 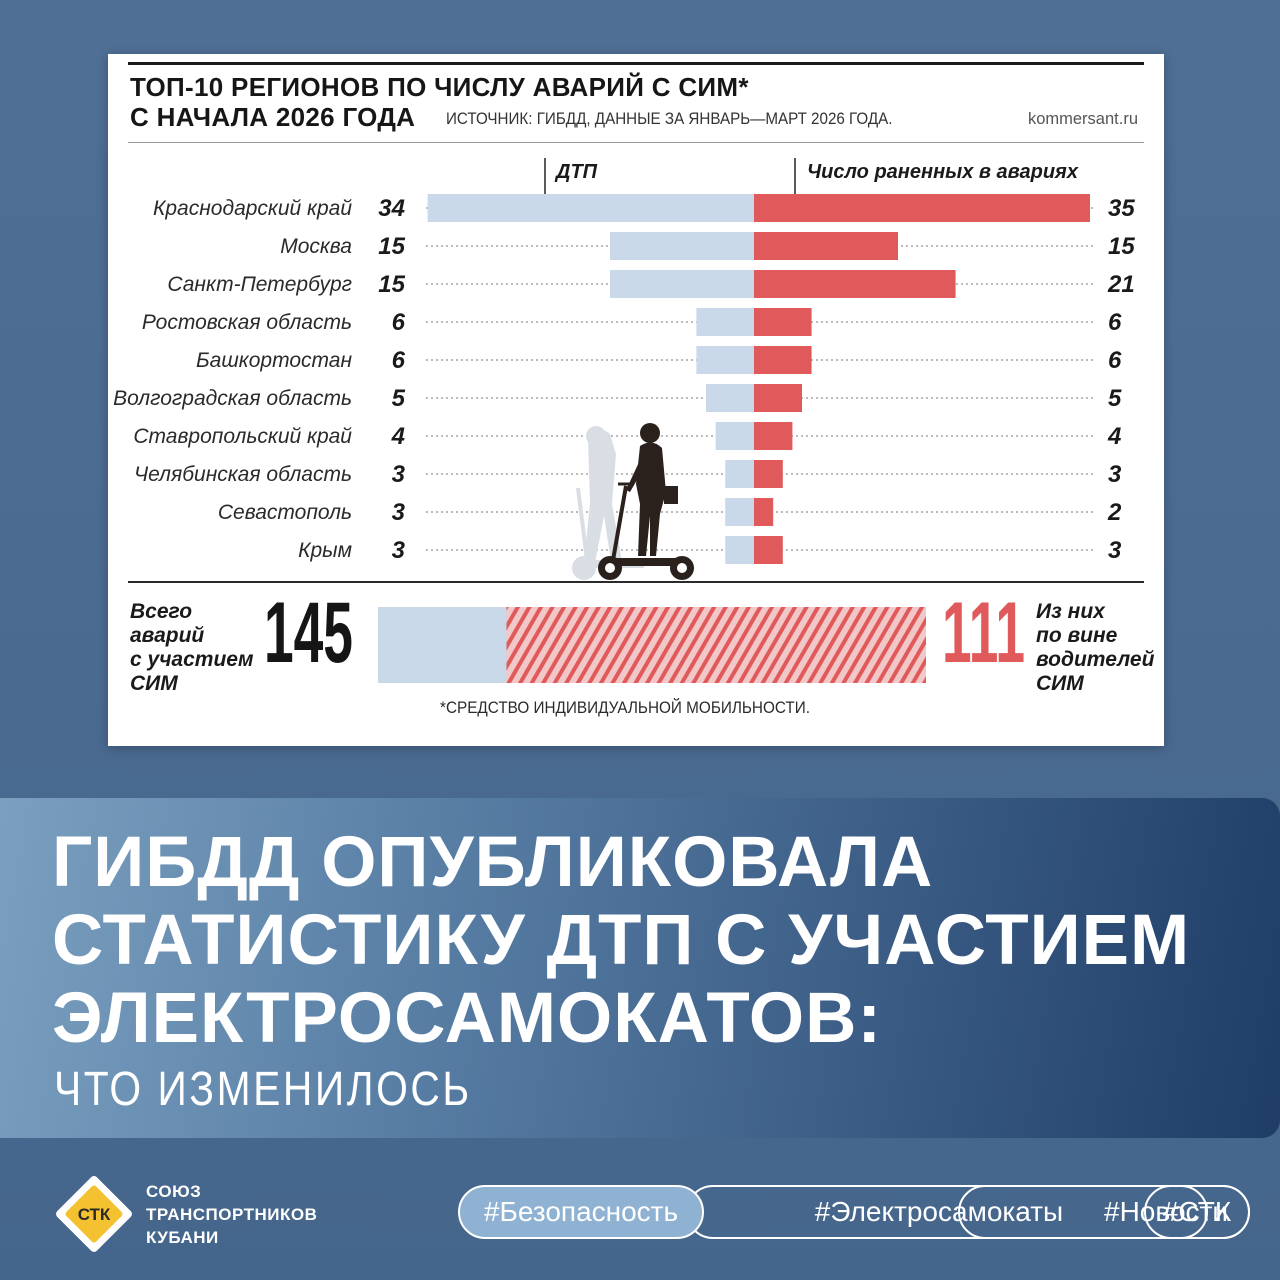 What do you see at coordinates (232, 1214) in the screenshot?
I see `logo-text: СОЮЗ ТРАНСПОРТНИКОВ КУБАНИ` at bounding box center [232, 1214].